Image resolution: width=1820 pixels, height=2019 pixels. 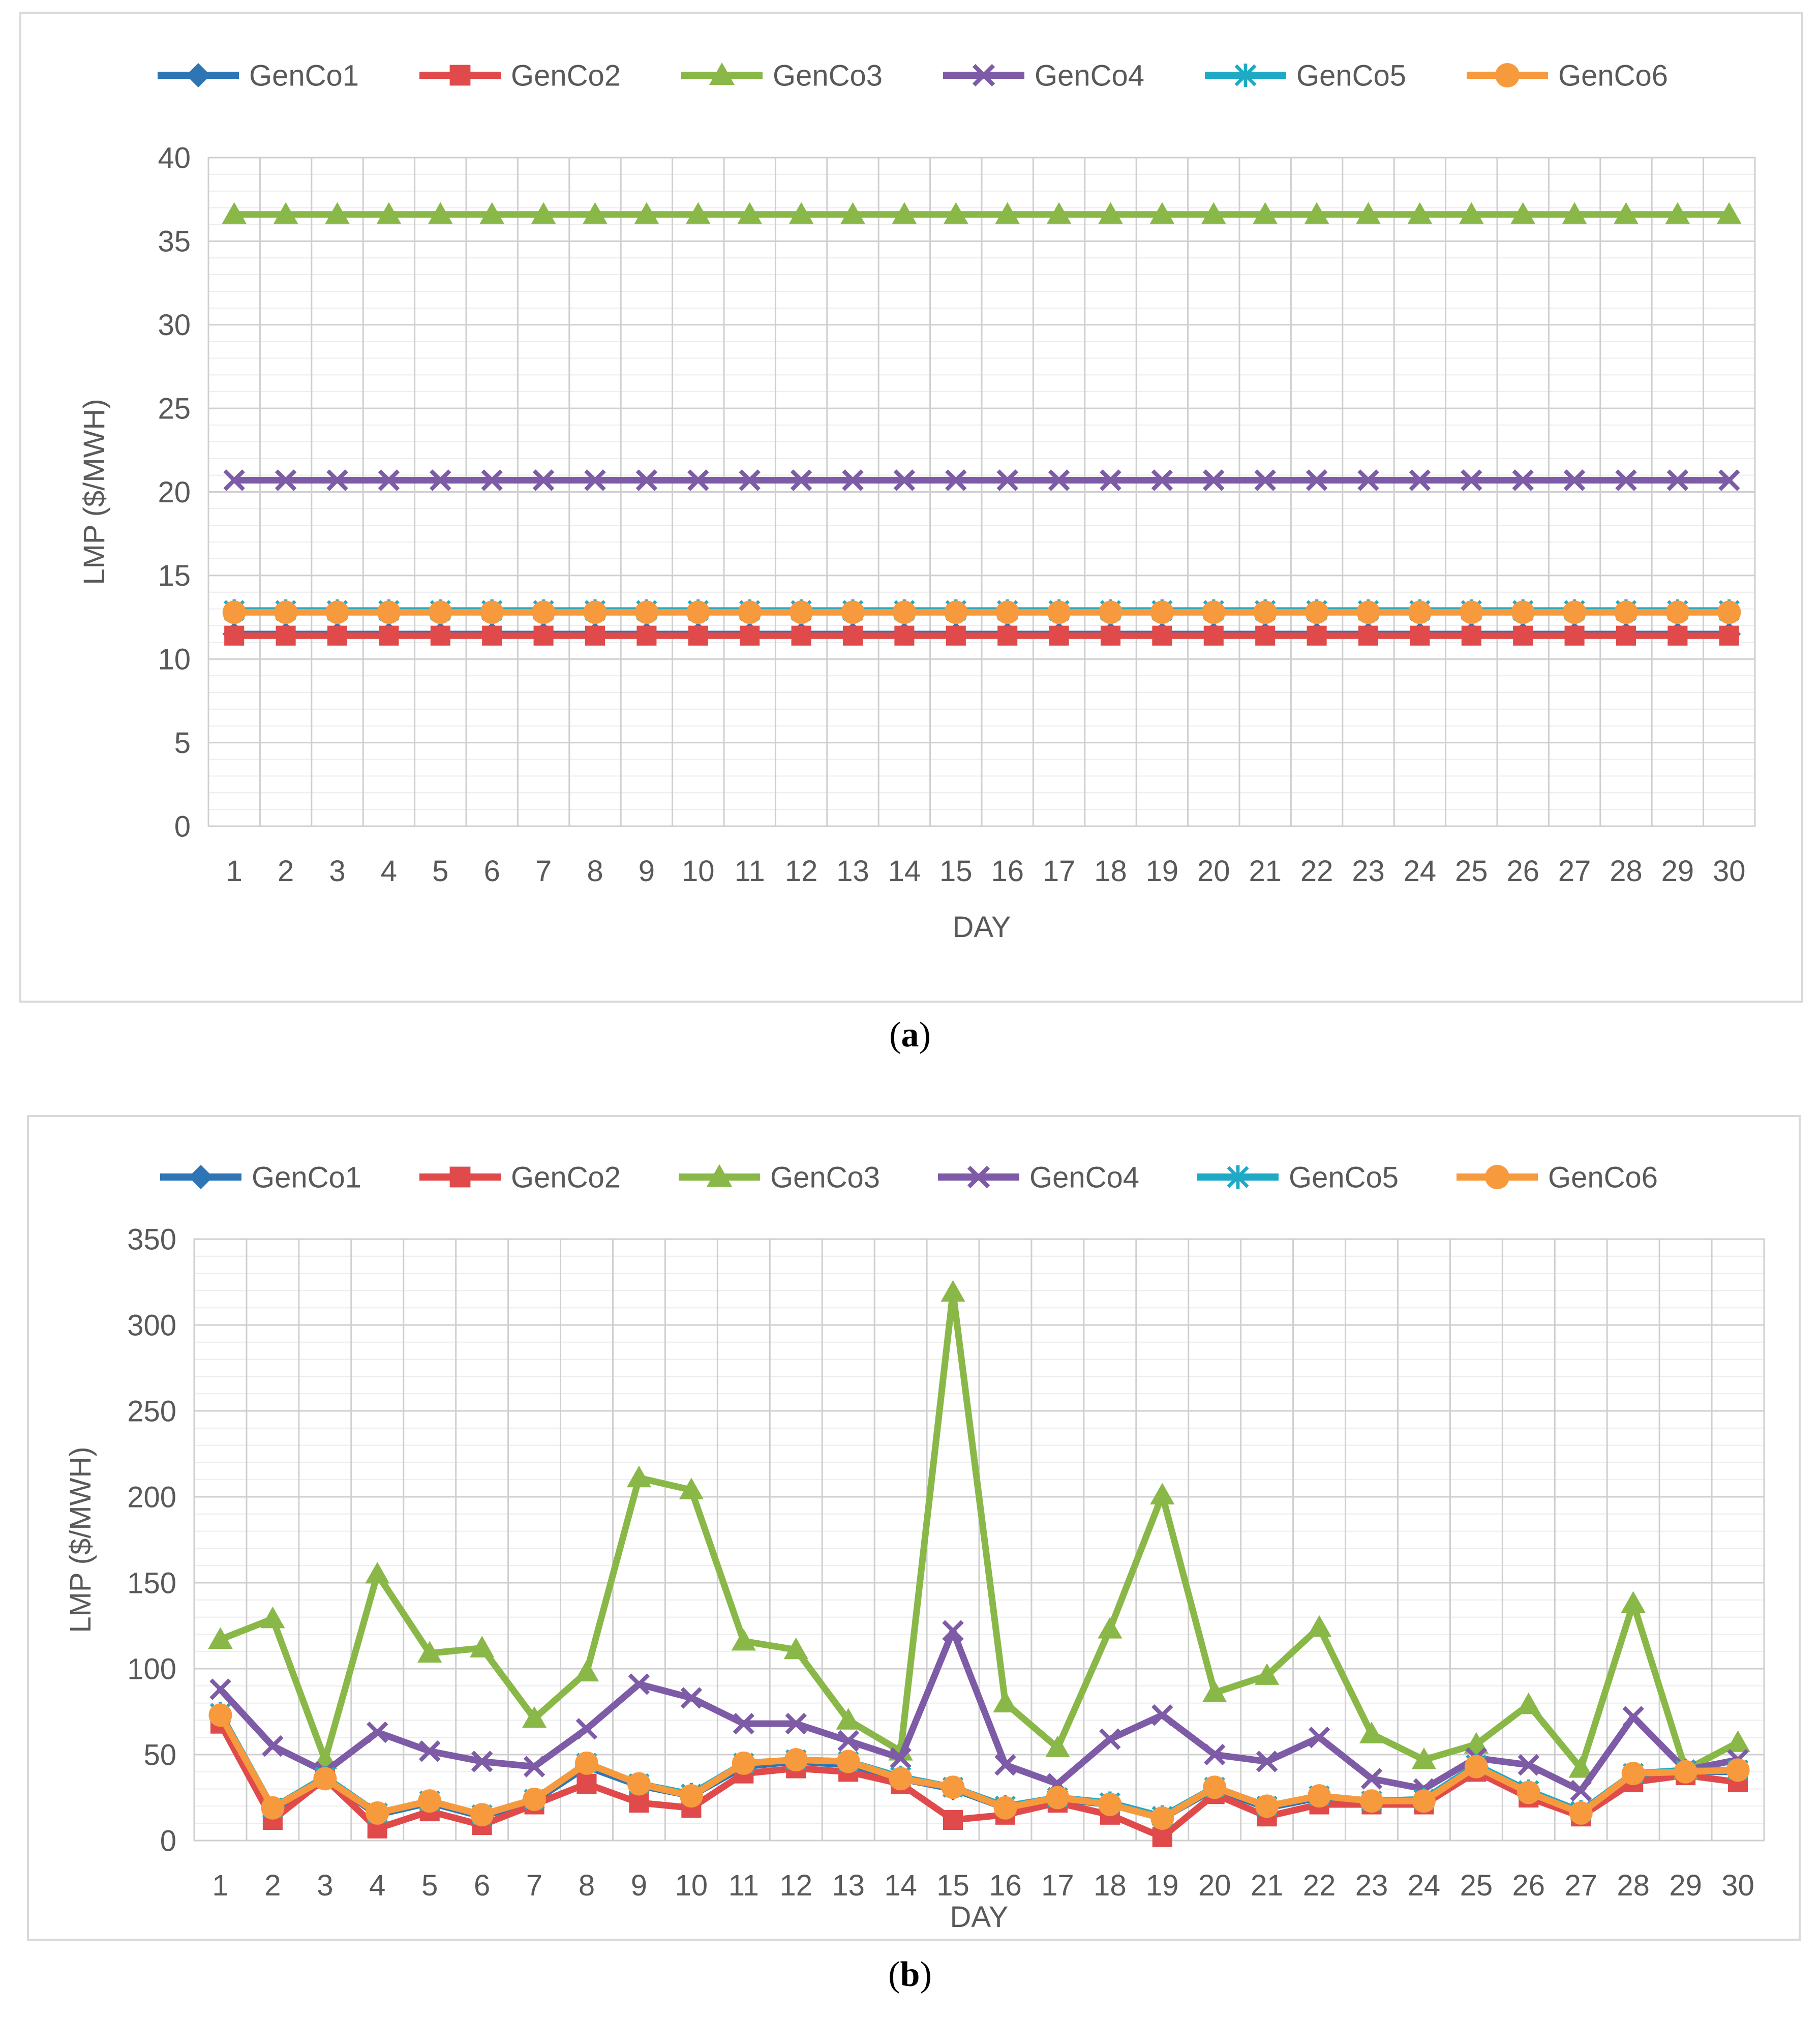 I want to click on panel-b-legend-item-genco3: GenCo3, so click(x=779, y=1177).